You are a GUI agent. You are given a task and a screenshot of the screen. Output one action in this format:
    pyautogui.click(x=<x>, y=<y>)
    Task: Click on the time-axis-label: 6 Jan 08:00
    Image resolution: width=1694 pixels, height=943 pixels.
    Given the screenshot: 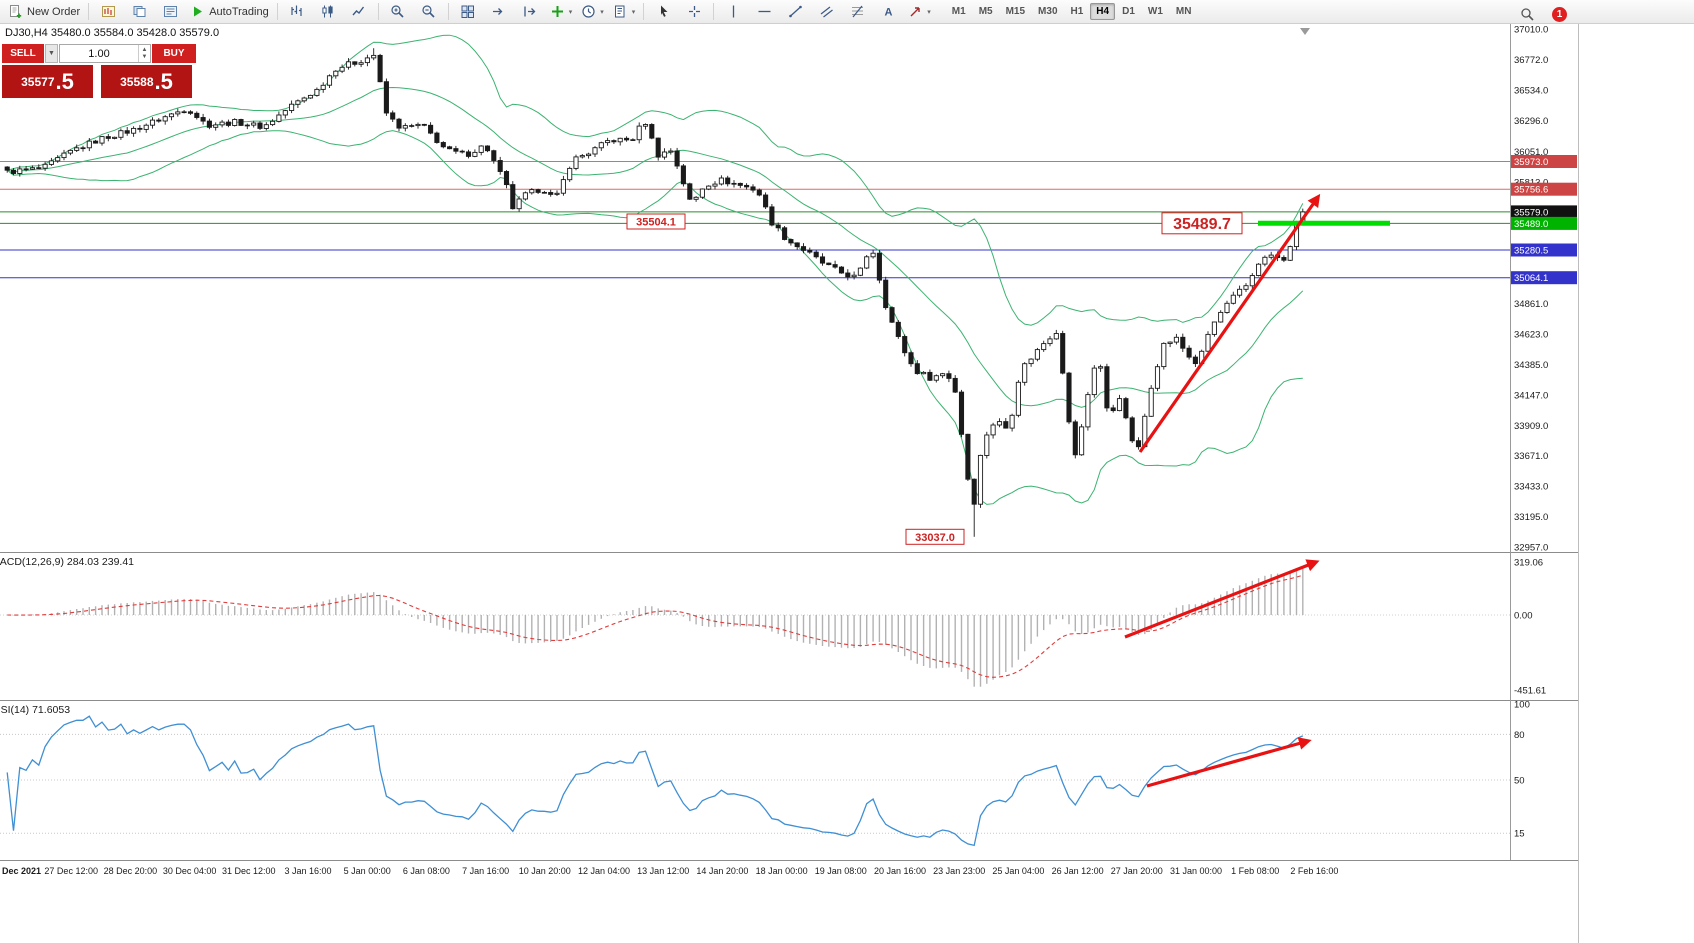 What is the action you would take?
    pyautogui.click(x=426, y=871)
    